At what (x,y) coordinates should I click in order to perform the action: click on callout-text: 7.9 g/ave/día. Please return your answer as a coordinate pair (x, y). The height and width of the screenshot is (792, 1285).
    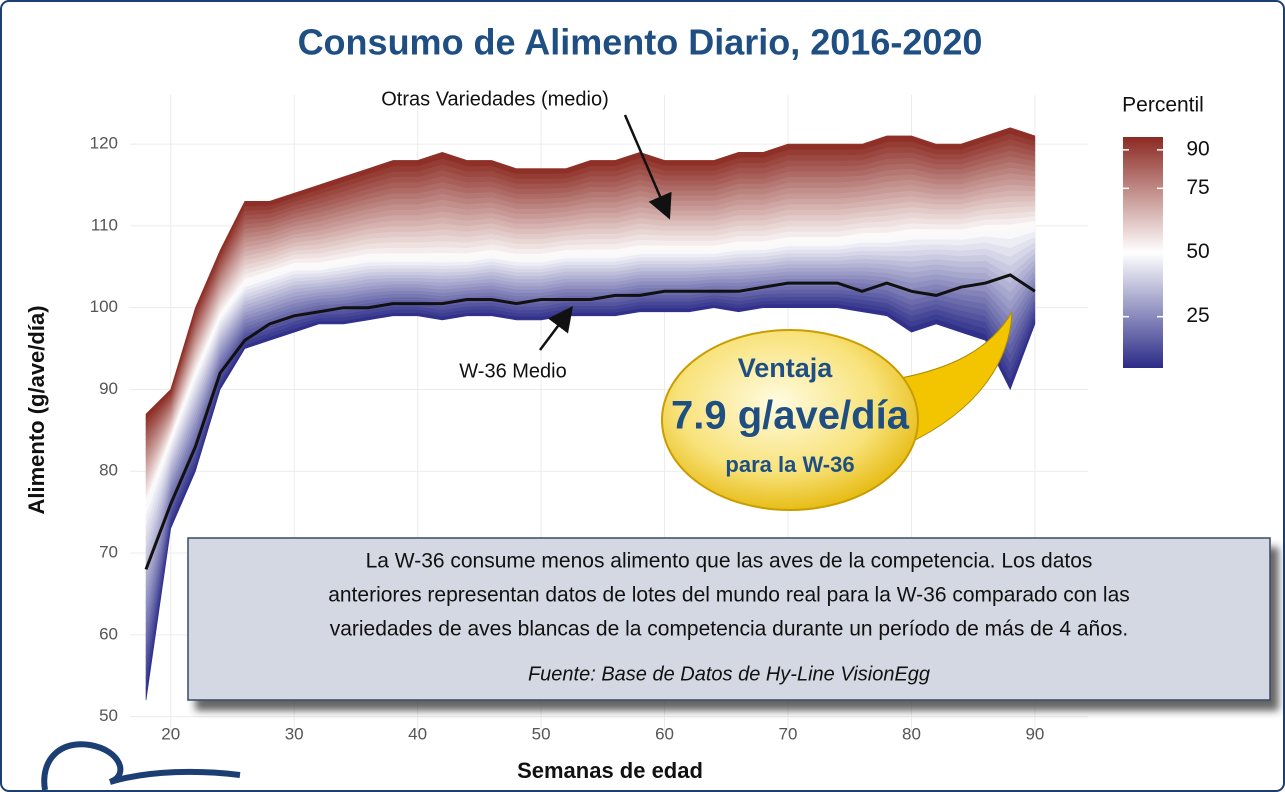
    Looking at the image, I should click on (790, 416).